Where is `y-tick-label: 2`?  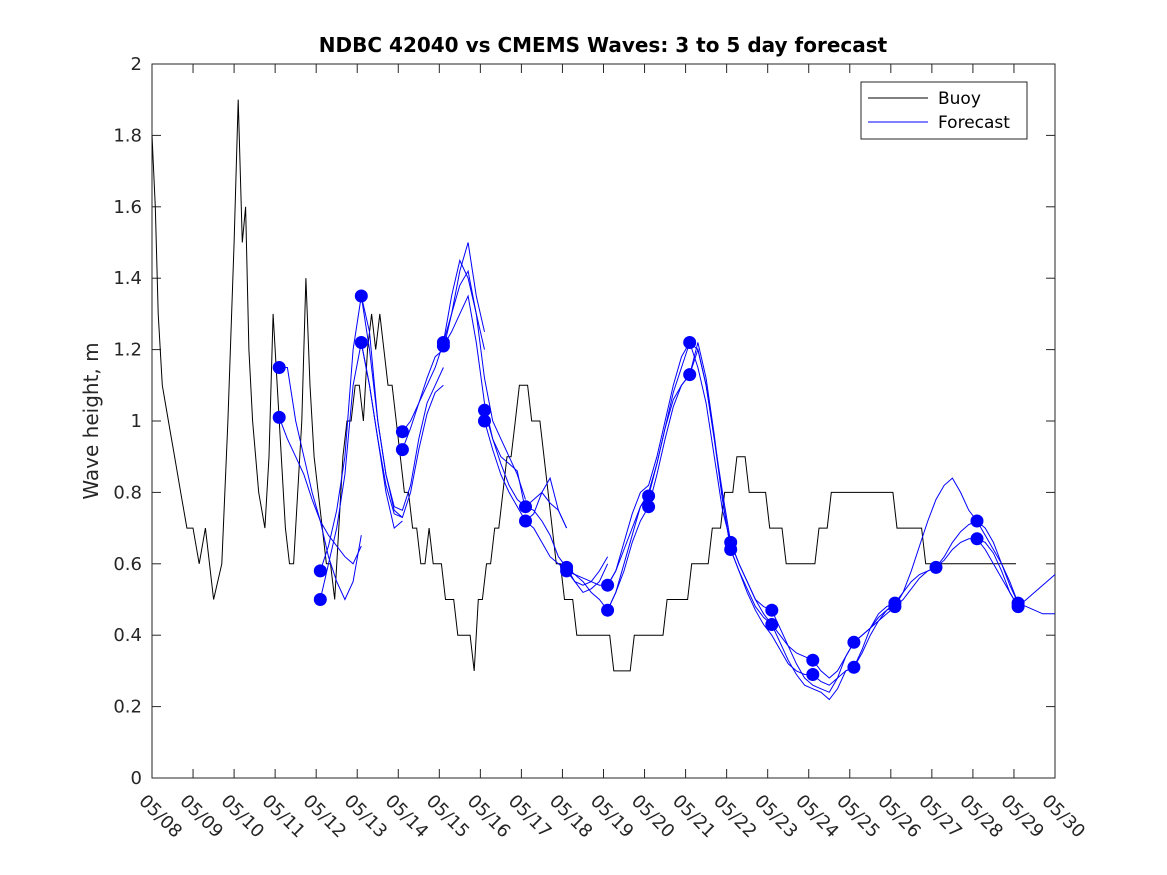 y-tick-label: 2 is located at coordinates (136, 64).